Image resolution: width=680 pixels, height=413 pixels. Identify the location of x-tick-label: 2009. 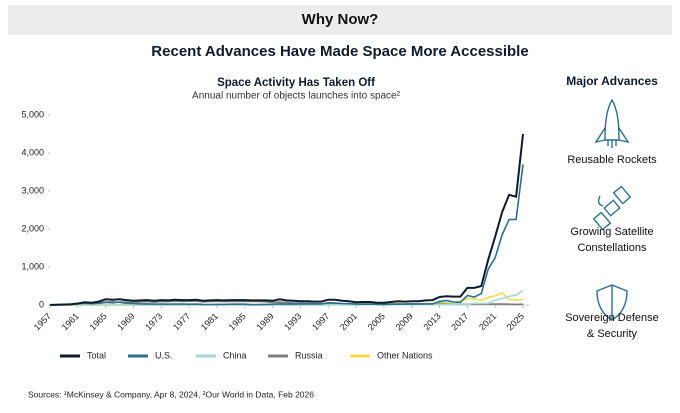
(404, 321).